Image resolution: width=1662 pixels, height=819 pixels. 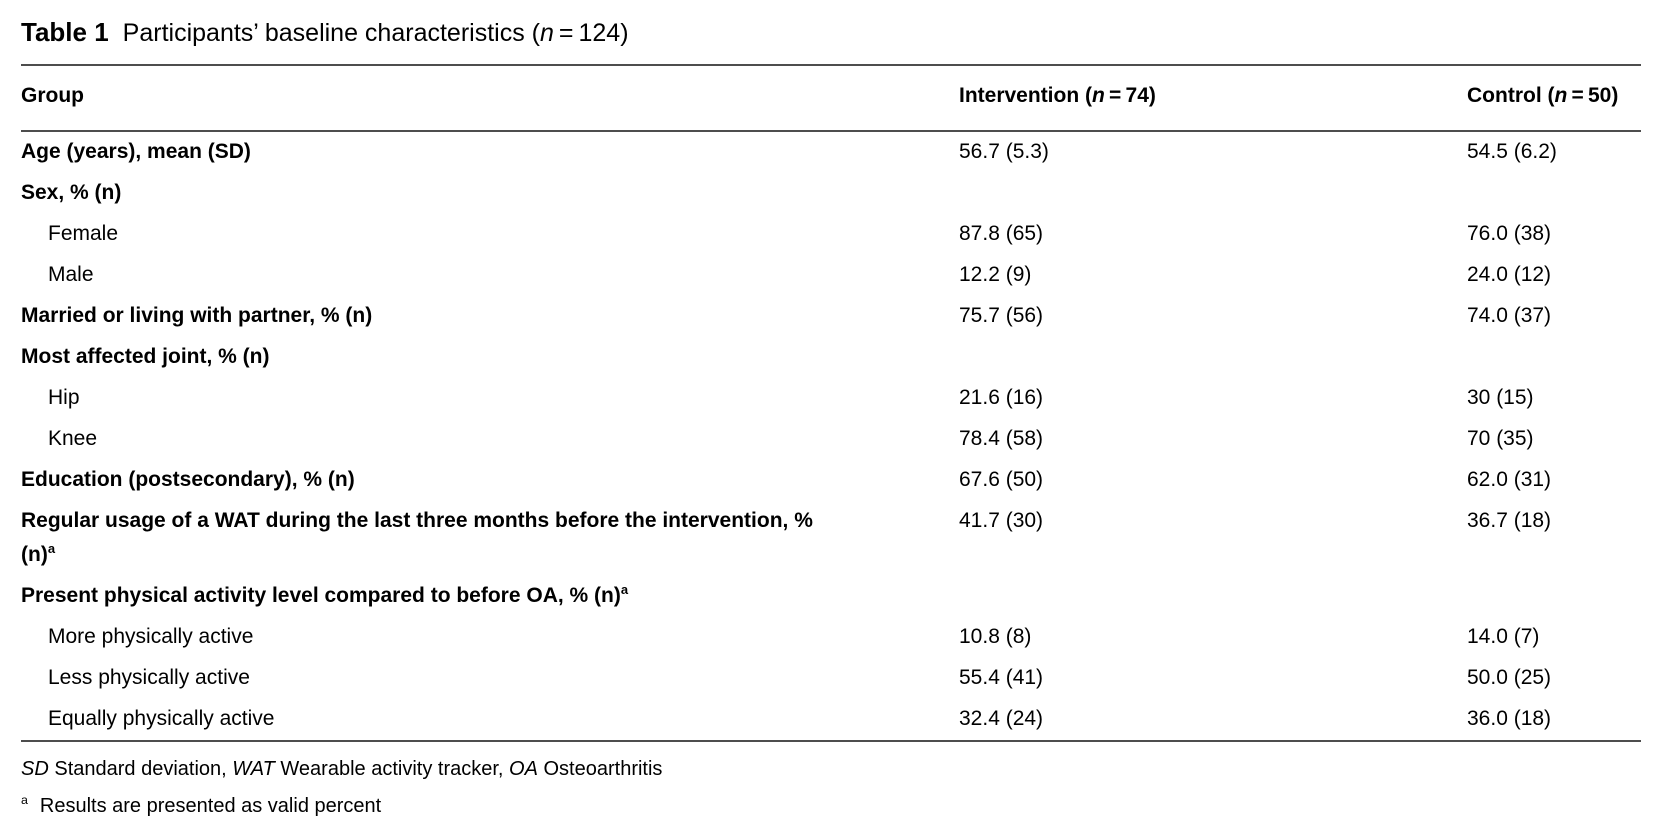 I want to click on row-label: Most affected joint, % (n), so click(x=145, y=356).